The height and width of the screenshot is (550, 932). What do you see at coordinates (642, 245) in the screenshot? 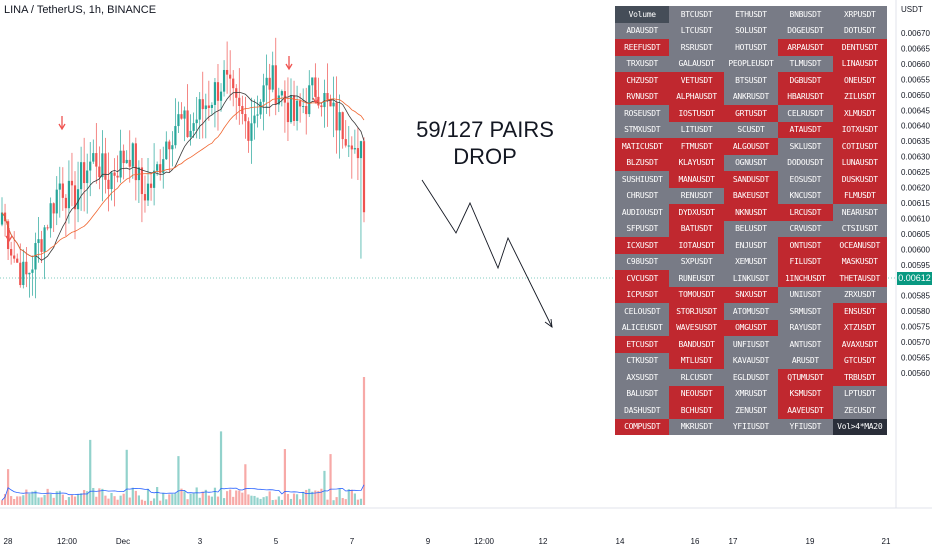
I see `pair-cell: ICXUSDT` at bounding box center [642, 245].